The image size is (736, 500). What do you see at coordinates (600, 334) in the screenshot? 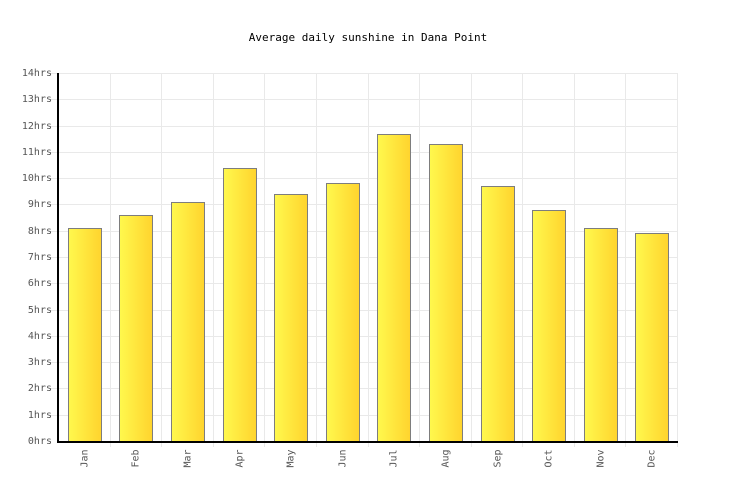
I see `bar-nov` at bounding box center [600, 334].